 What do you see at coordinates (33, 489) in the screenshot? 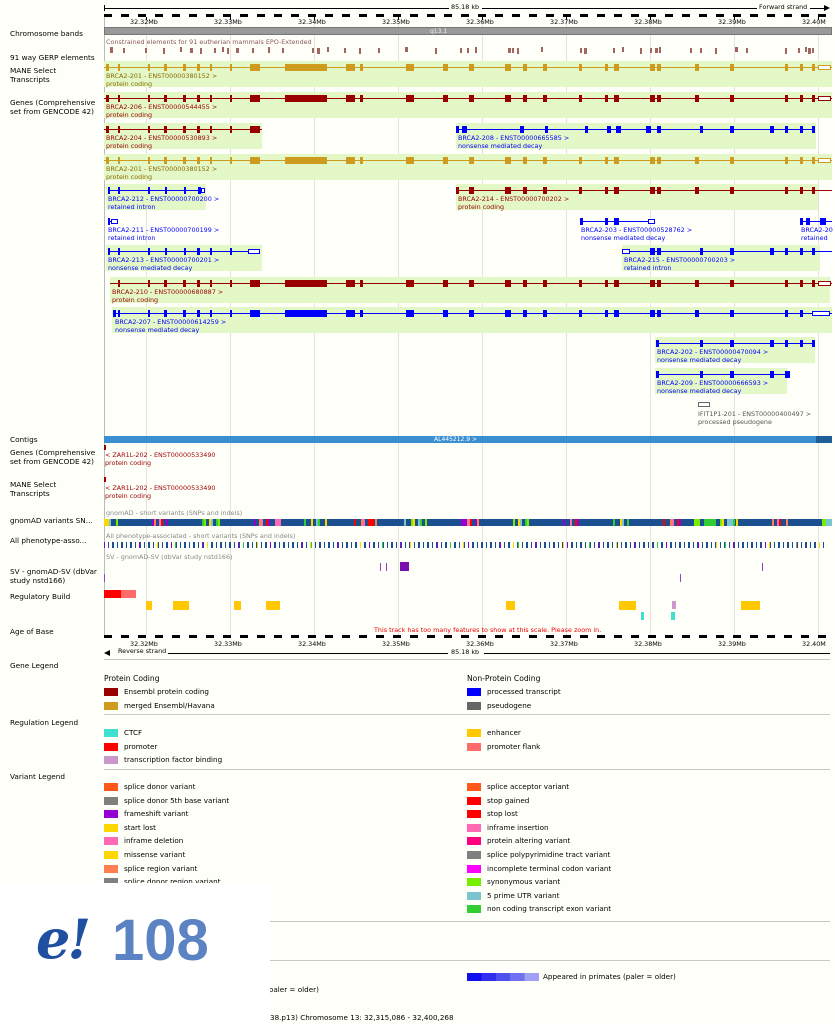
I see `label-mane-bottom: MANE Select Transcripts` at bounding box center [33, 489].